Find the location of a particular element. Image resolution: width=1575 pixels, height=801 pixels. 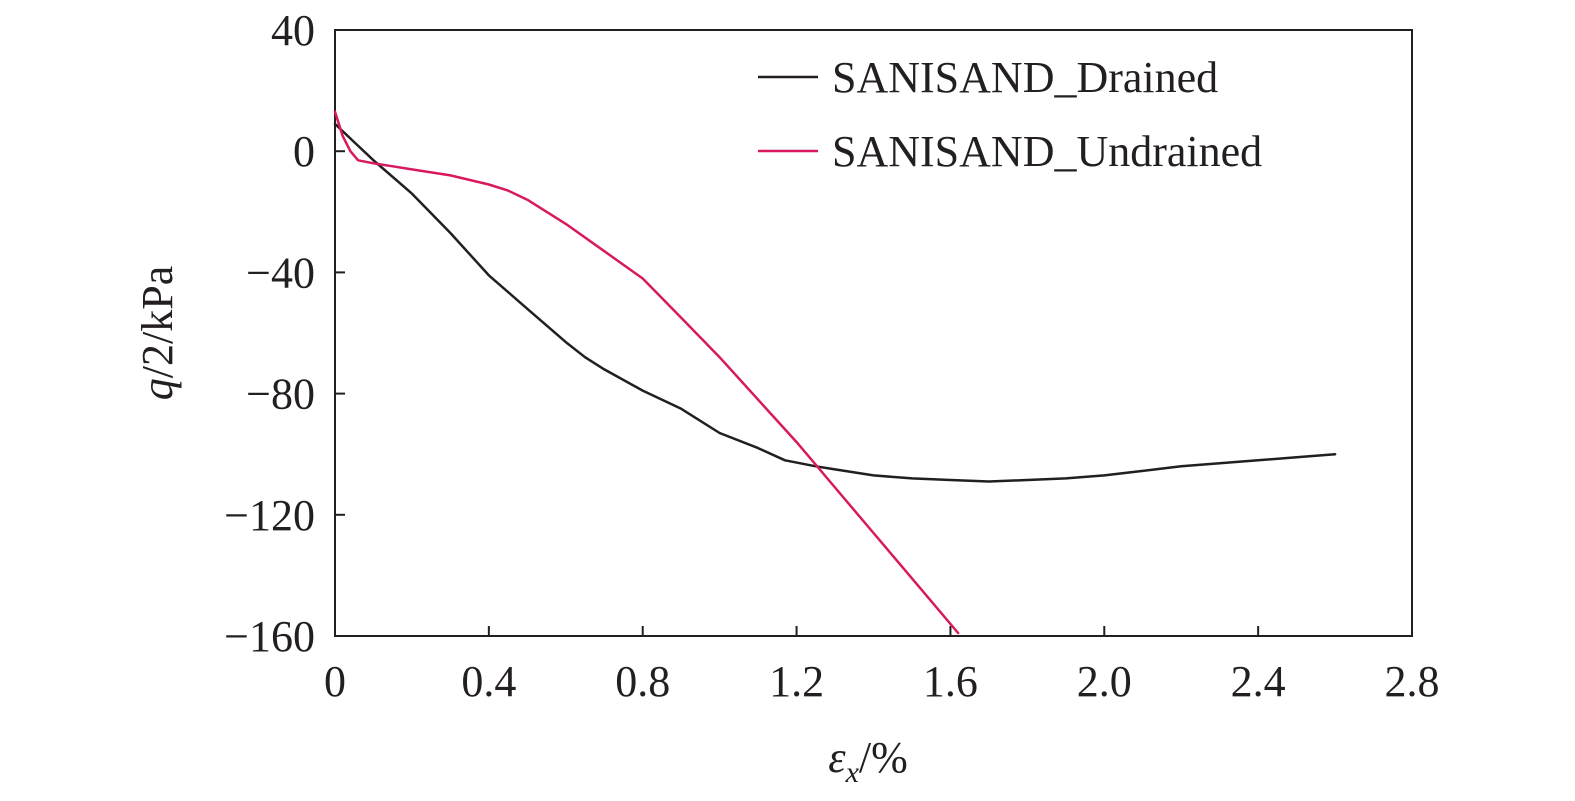

x-axis-title: εx/% is located at coordinates (868, 761).